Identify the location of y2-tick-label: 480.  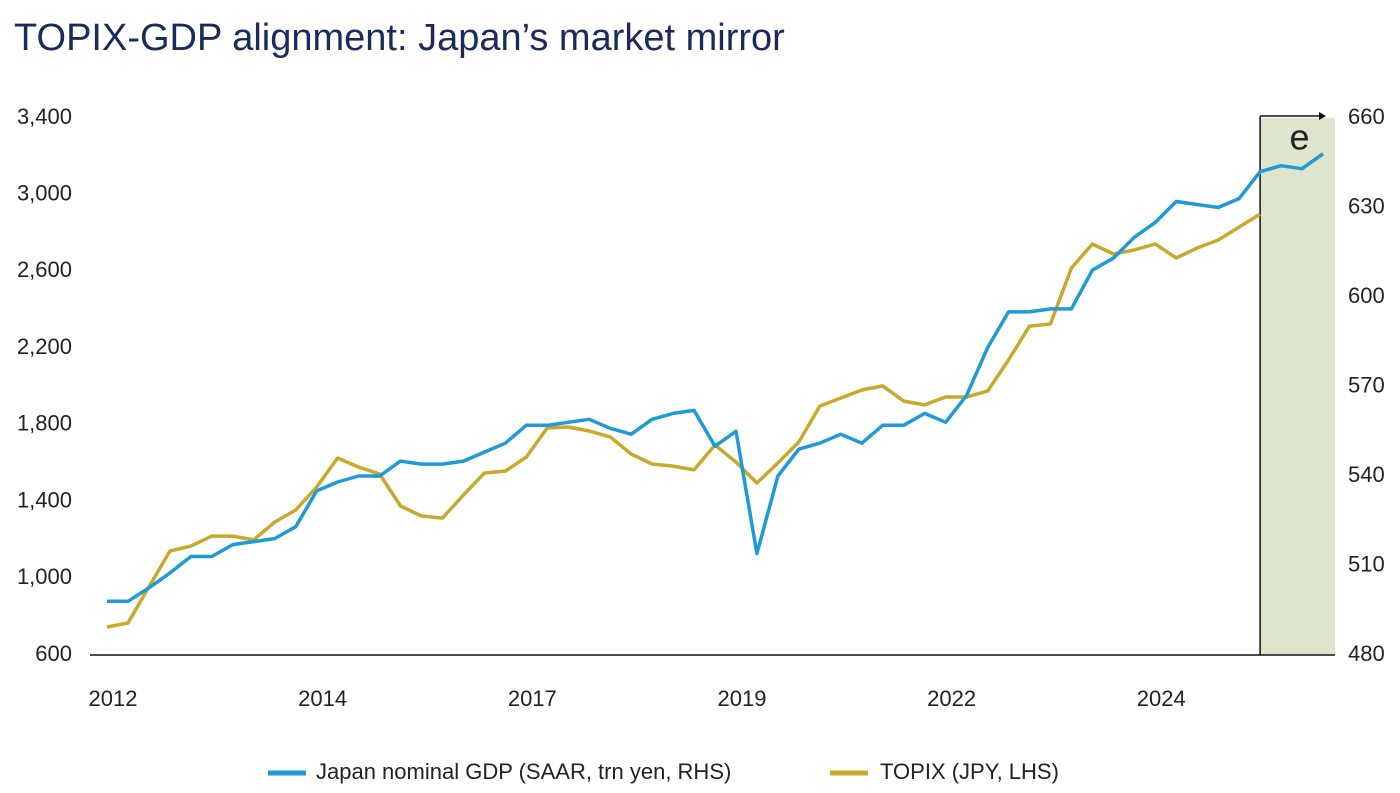
(1366, 653).